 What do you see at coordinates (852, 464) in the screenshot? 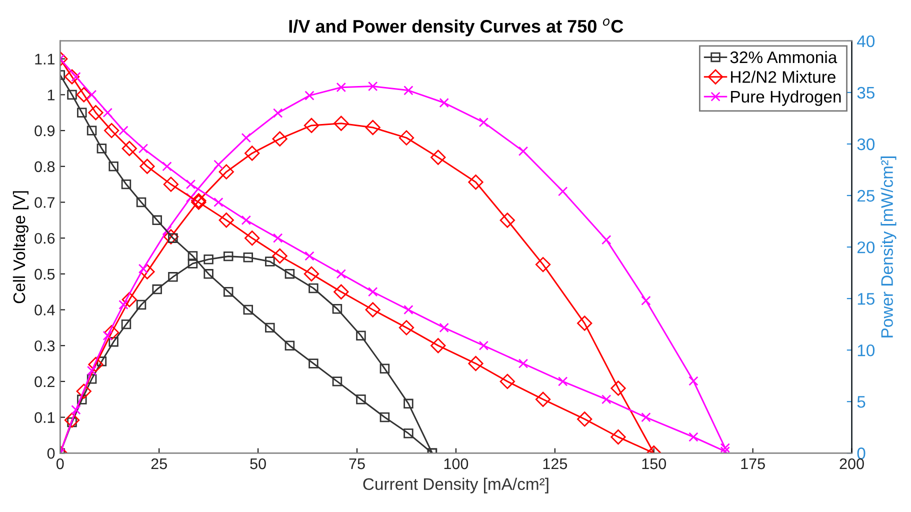
I see `x-tick-label: 200` at bounding box center [852, 464].